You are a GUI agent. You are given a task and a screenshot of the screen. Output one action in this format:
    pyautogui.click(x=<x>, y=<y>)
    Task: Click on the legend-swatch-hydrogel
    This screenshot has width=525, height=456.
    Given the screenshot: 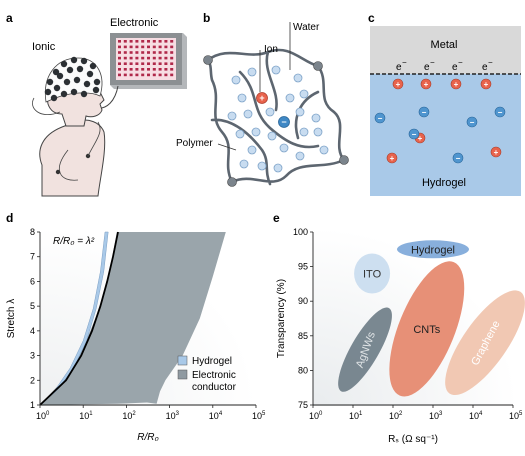 What is the action you would take?
    pyautogui.click(x=182, y=360)
    